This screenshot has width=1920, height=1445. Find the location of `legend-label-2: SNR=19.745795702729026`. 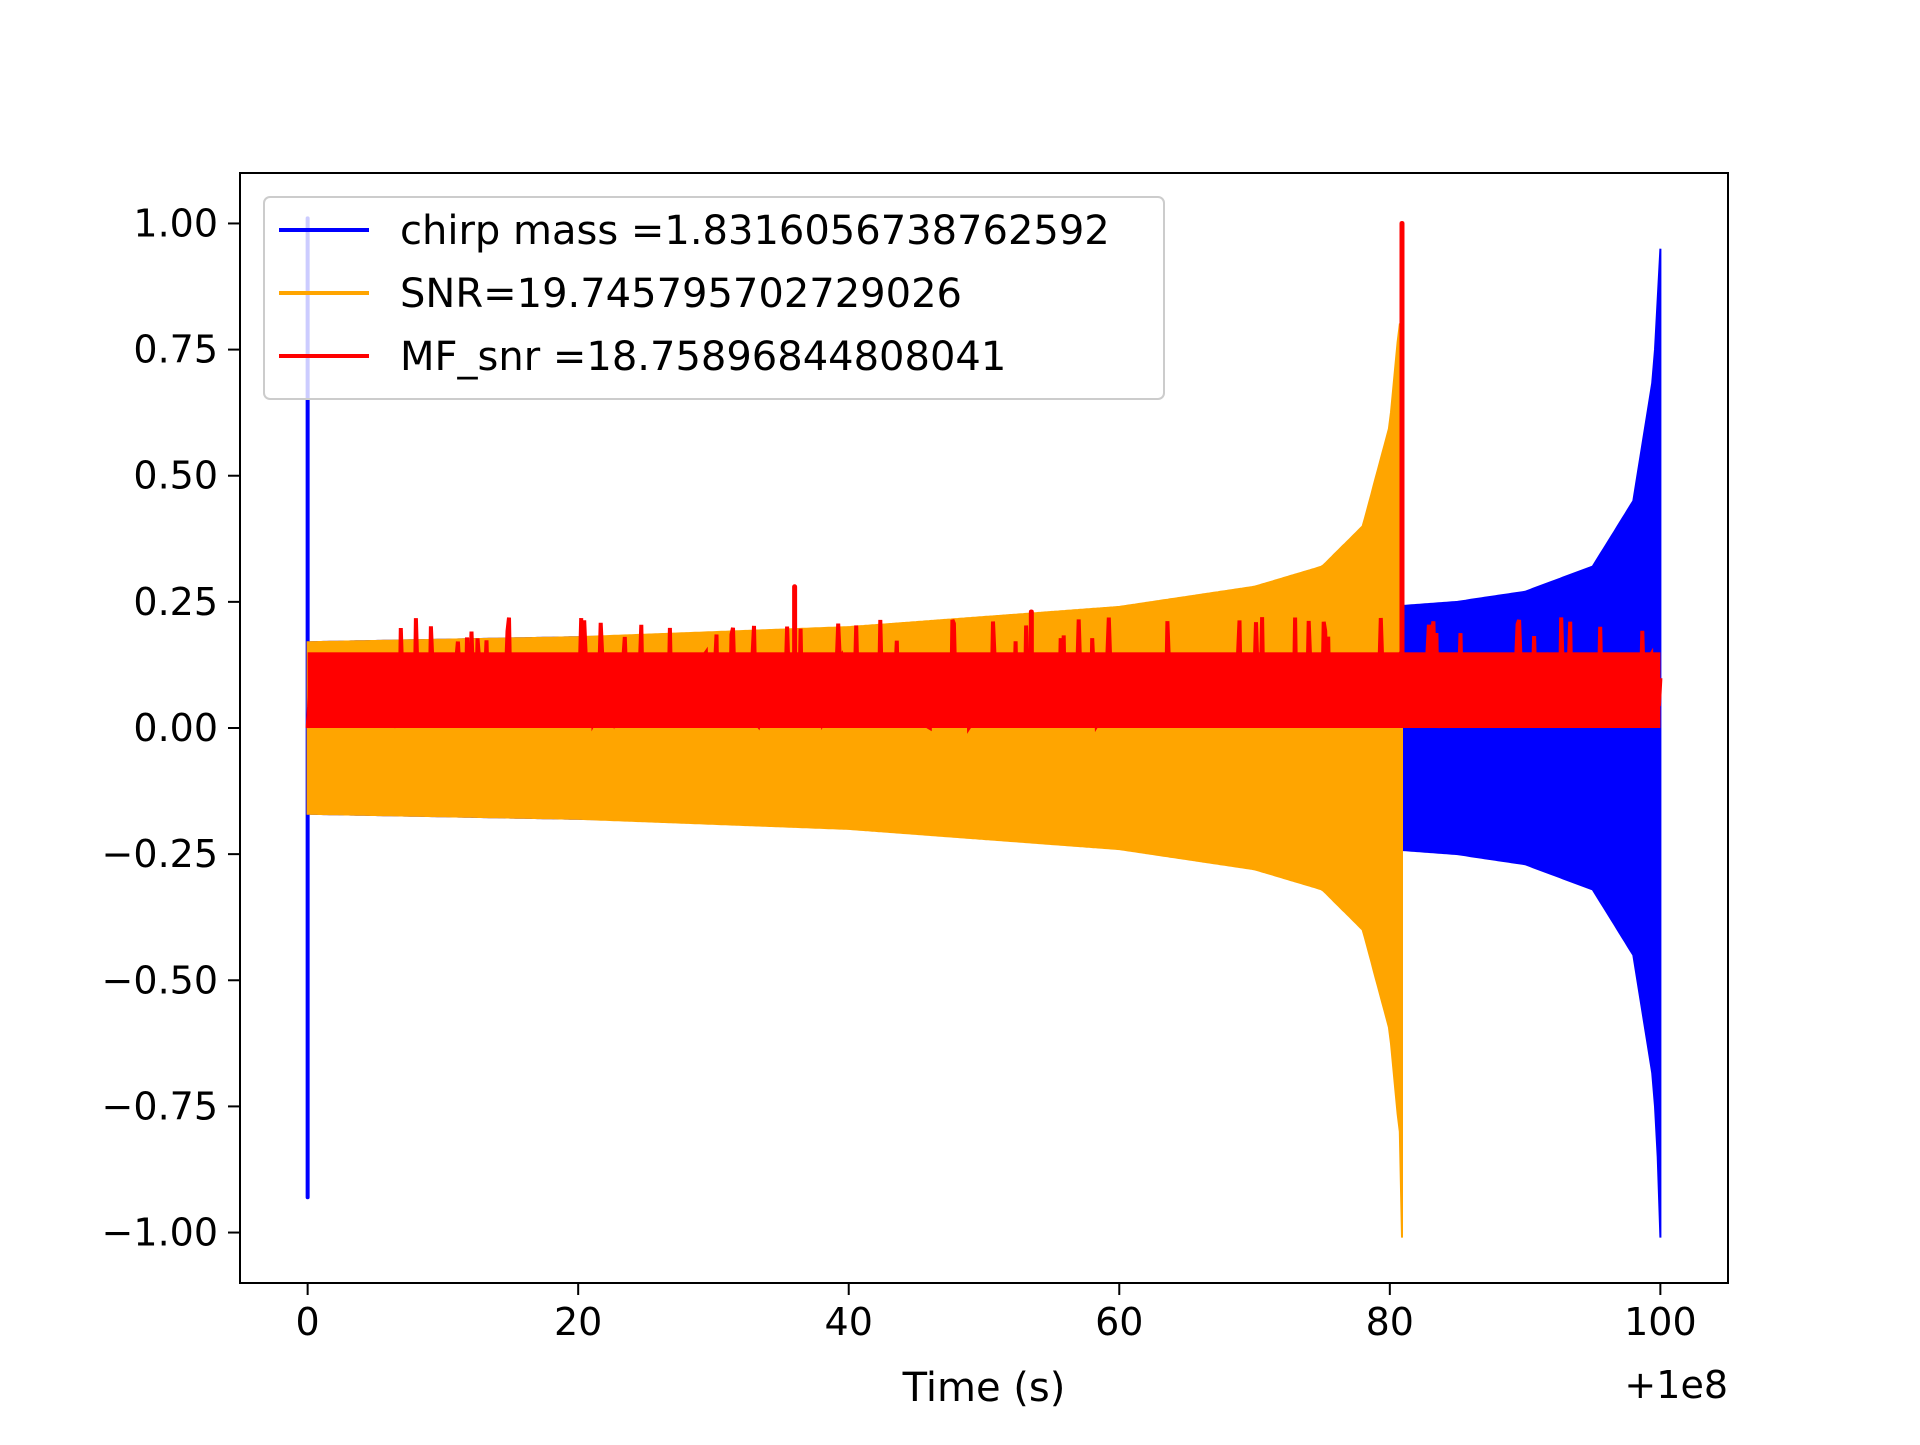

legend-label-2: SNR=19.745795702729026 is located at coordinates (681, 294).